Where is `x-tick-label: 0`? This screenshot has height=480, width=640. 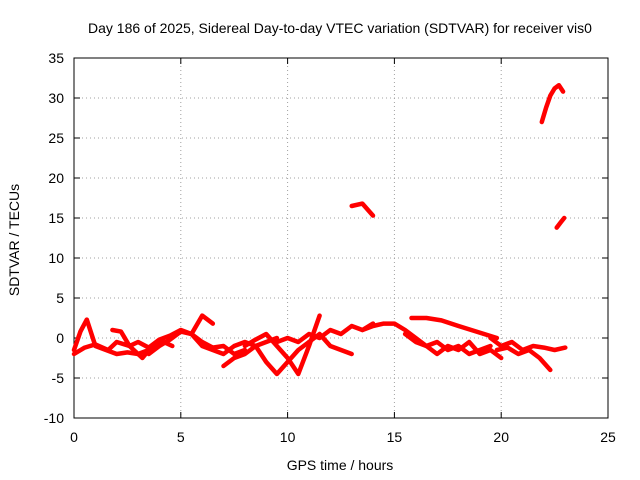
x-tick-label: 0 is located at coordinates (74, 437).